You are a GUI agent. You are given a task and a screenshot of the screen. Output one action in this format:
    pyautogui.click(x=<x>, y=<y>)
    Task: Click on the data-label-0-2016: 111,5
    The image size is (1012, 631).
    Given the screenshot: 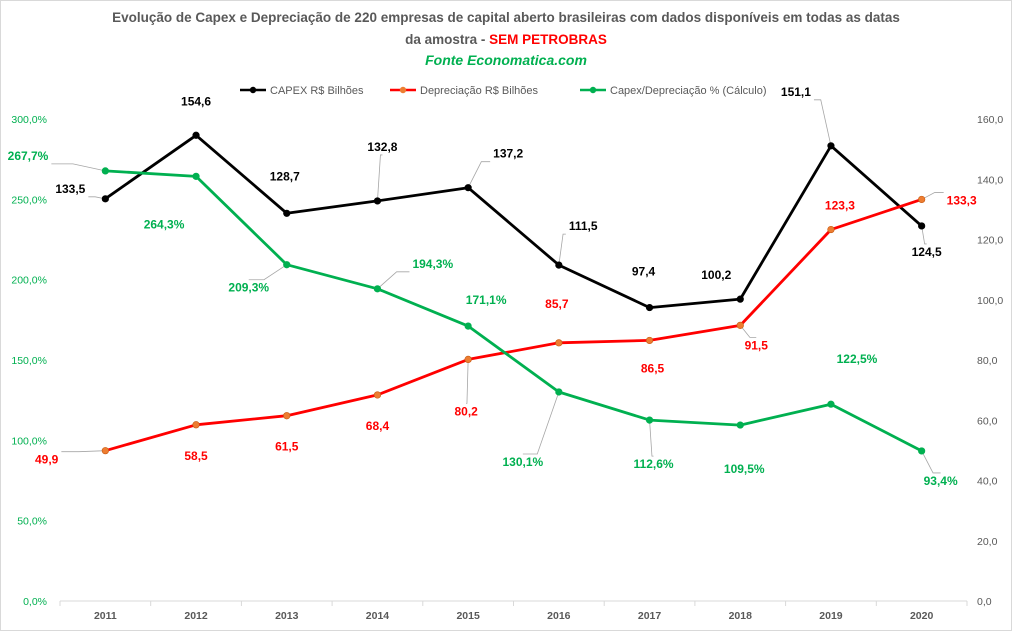 What is the action you would take?
    pyautogui.click(x=583, y=226)
    